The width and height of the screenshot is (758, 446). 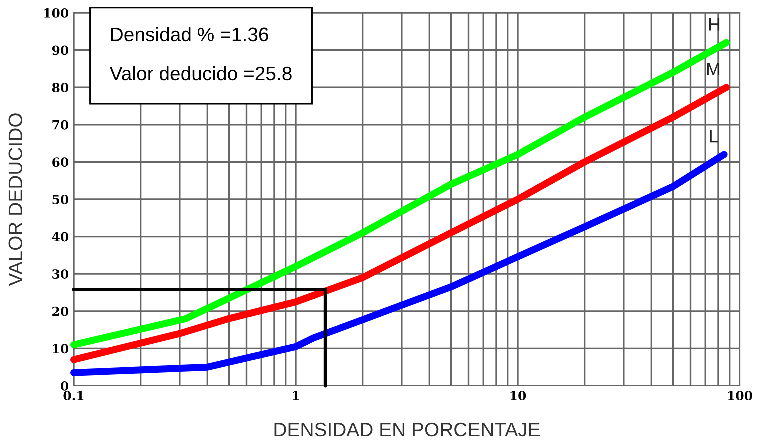 I want to click on y-tick-label: 20, so click(x=60, y=311).